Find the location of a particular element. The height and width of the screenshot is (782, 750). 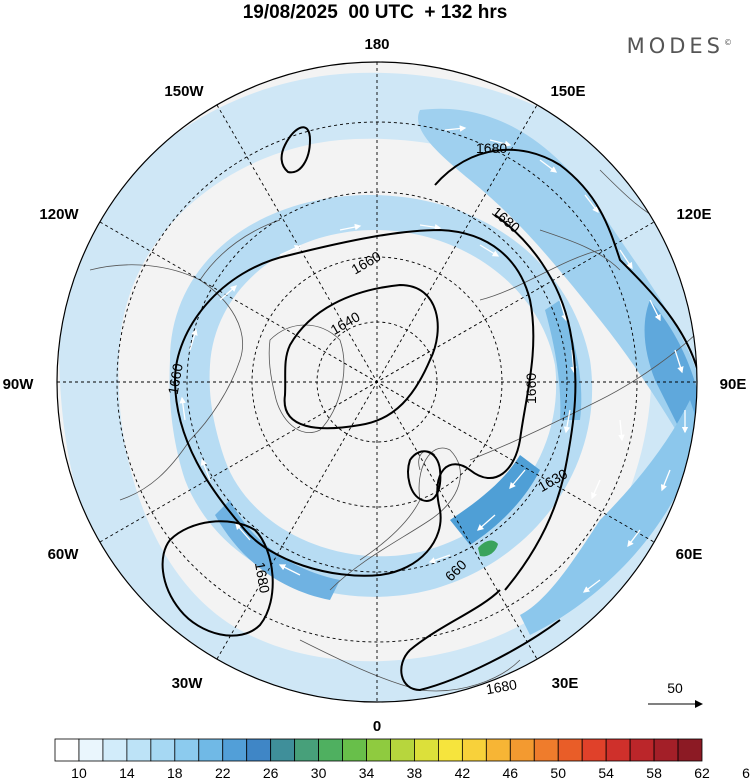

colorbar-tick-label: 42 is located at coordinates (463, 773).